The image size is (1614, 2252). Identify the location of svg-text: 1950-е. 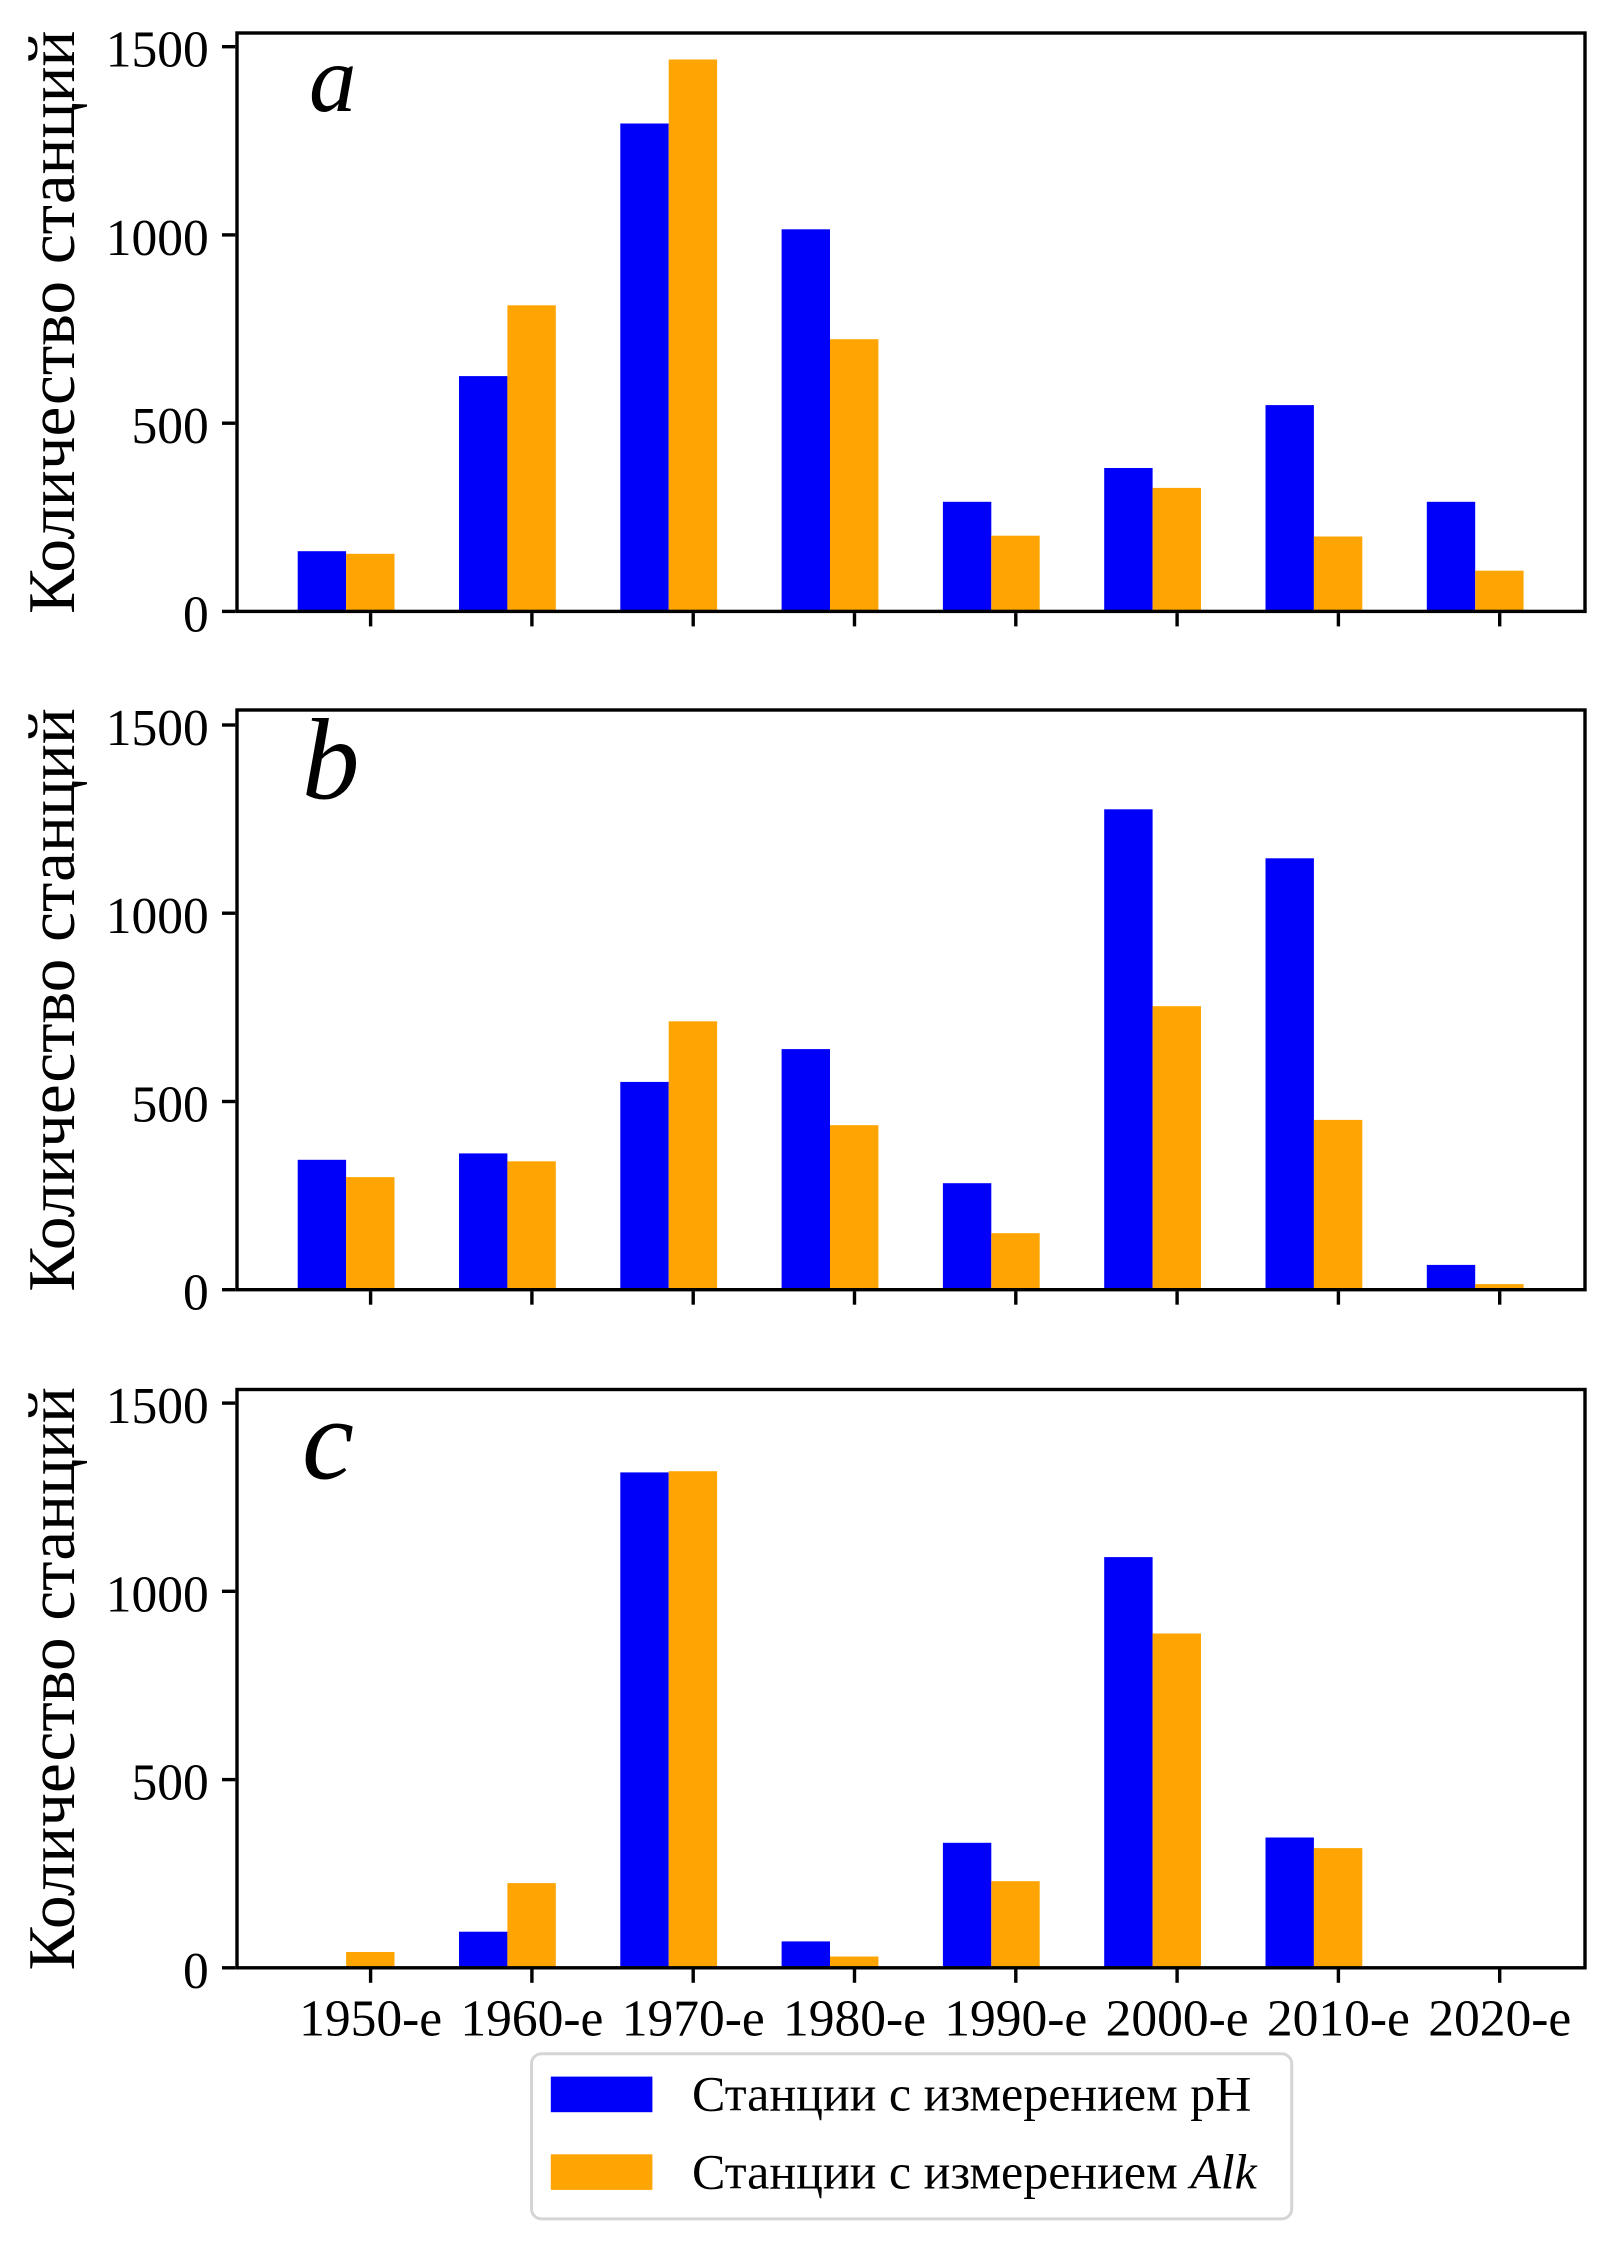
(370, 2019).